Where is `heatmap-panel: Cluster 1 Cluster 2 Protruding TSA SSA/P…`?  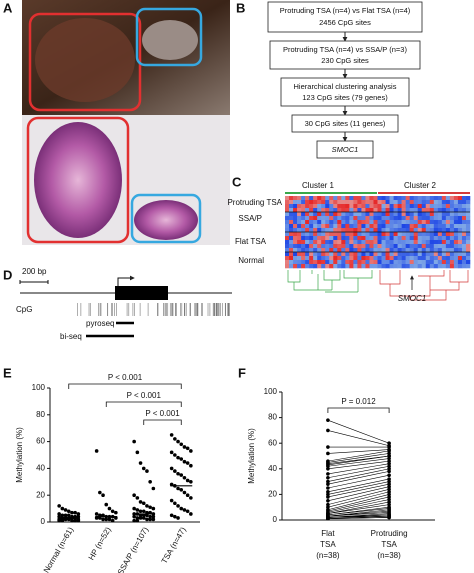
heatmap-panel: Cluster 1 Cluster 2 Protruding TSA SSA/P… is located at coordinates (349, 242).